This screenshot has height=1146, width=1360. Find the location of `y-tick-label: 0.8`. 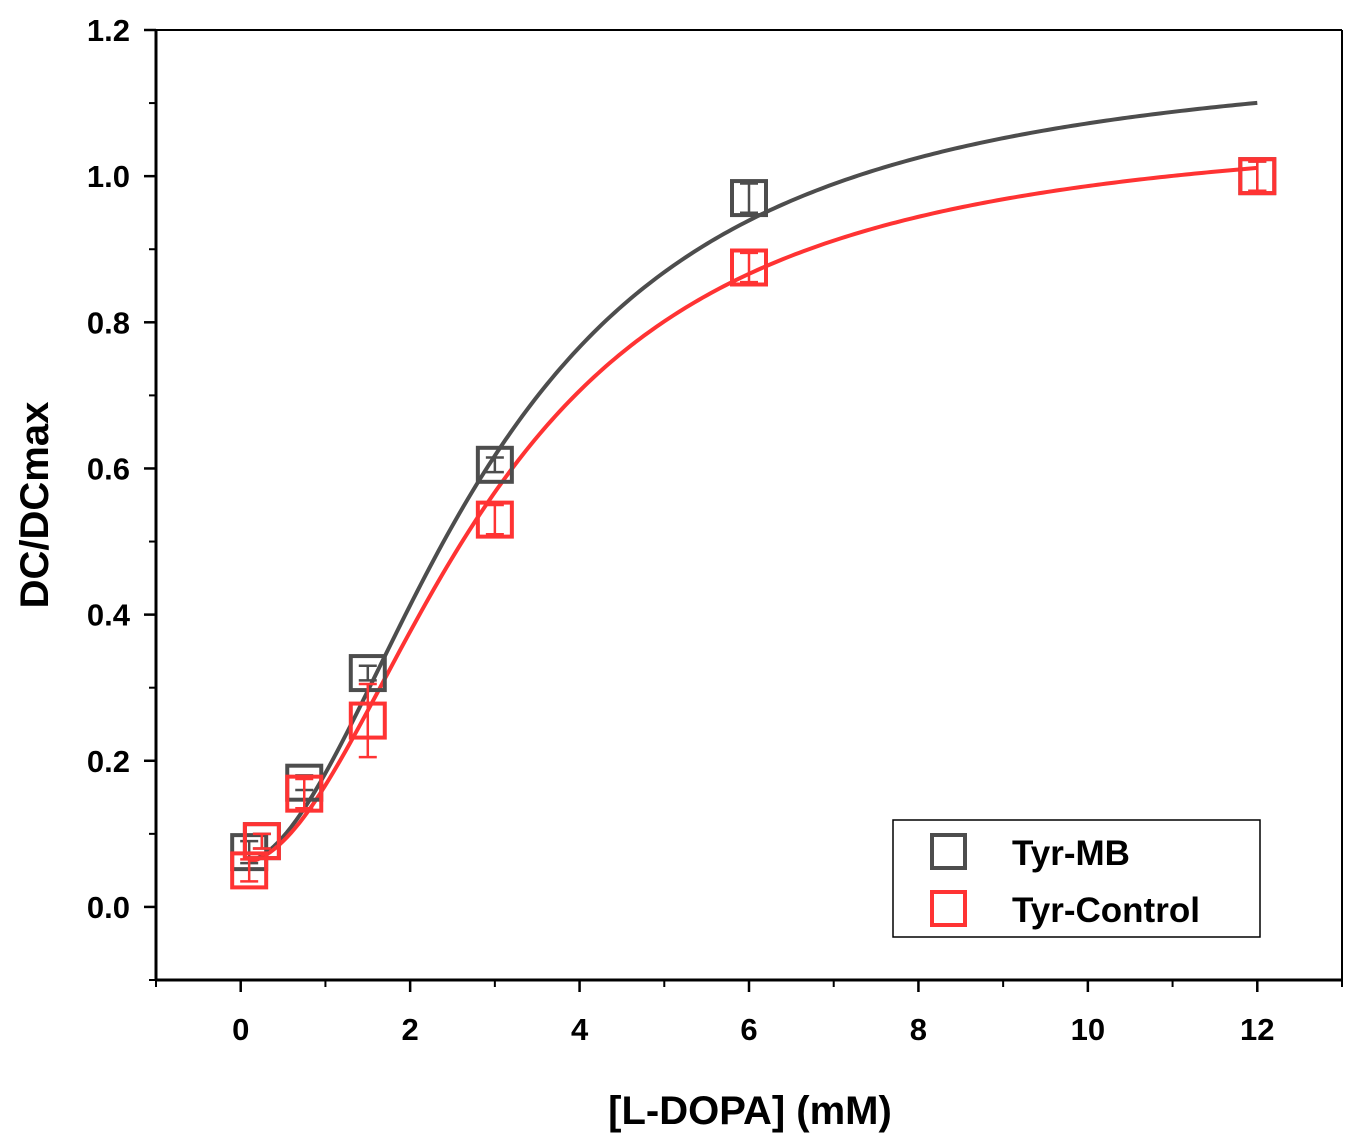

y-tick-label: 0.8 is located at coordinates (108, 322).